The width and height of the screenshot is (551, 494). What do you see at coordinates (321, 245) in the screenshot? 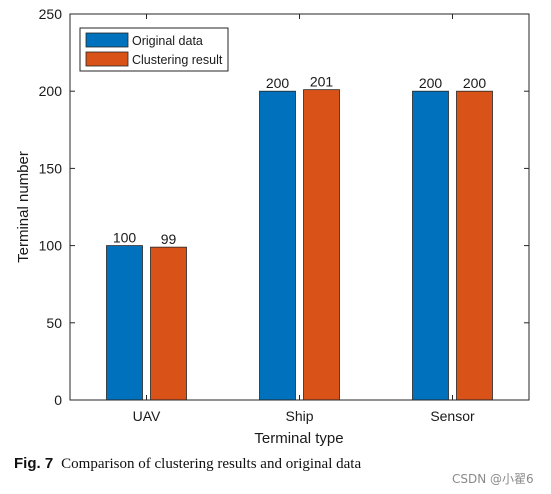
I see `bar-ship-clustering-result` at bounding box center [321, 245].